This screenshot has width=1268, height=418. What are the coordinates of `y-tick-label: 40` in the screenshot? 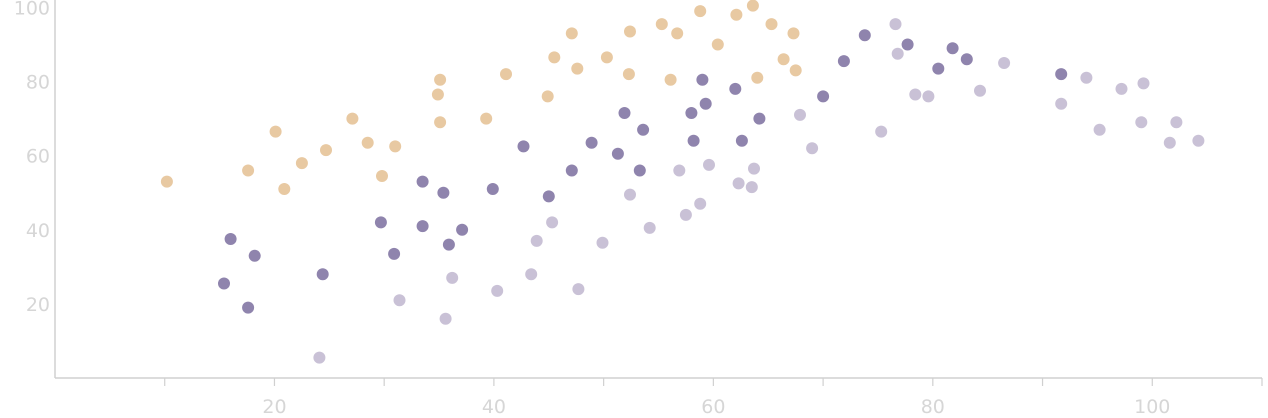 It's located at (38, 231).